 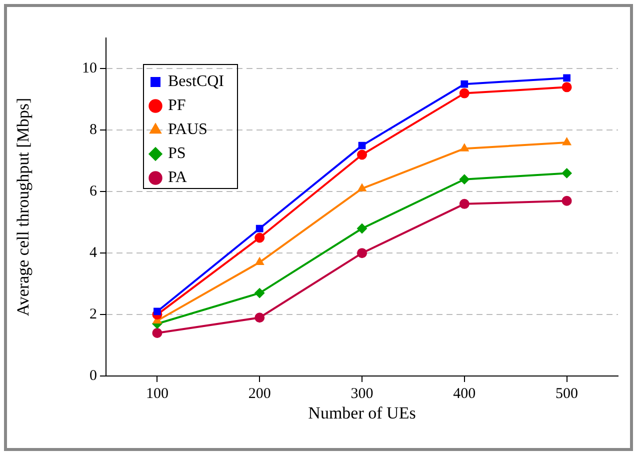 I want to click on x-tick-label: 200, so click(x=259, y=394).